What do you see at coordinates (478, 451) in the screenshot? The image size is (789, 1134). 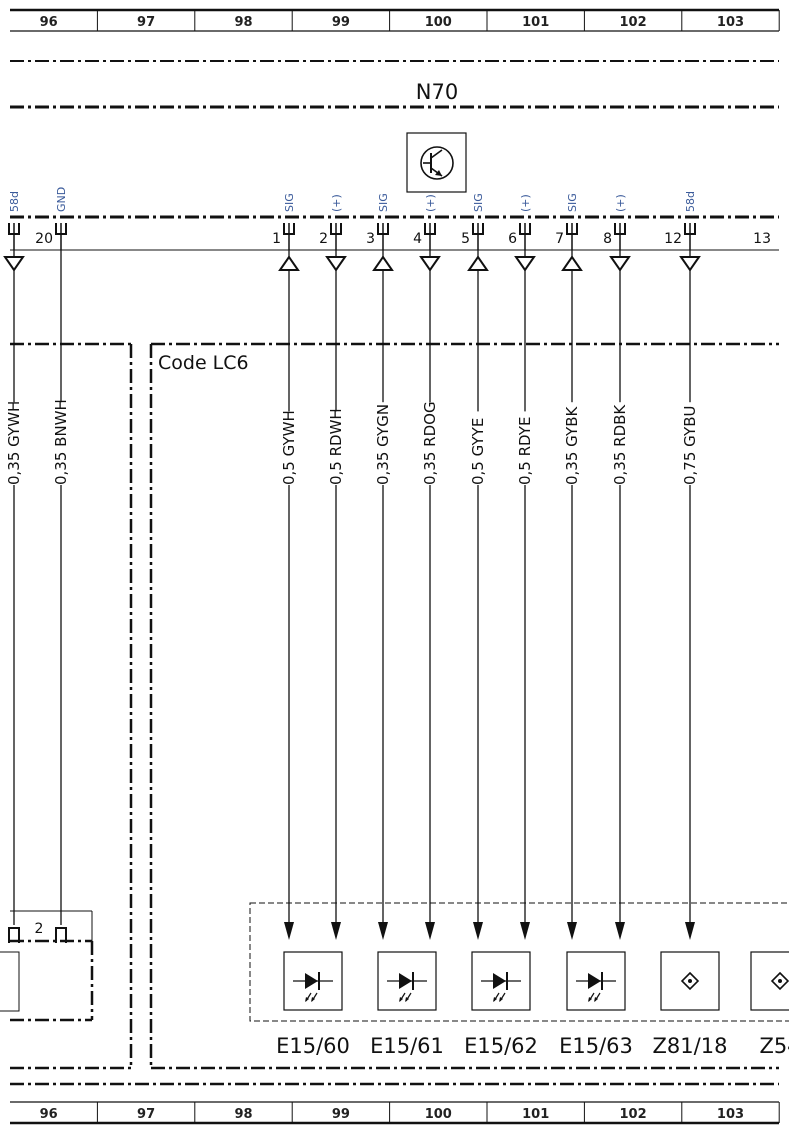 I see `wire-label: 0,5 GYYE` at bounding box center [478, 451].